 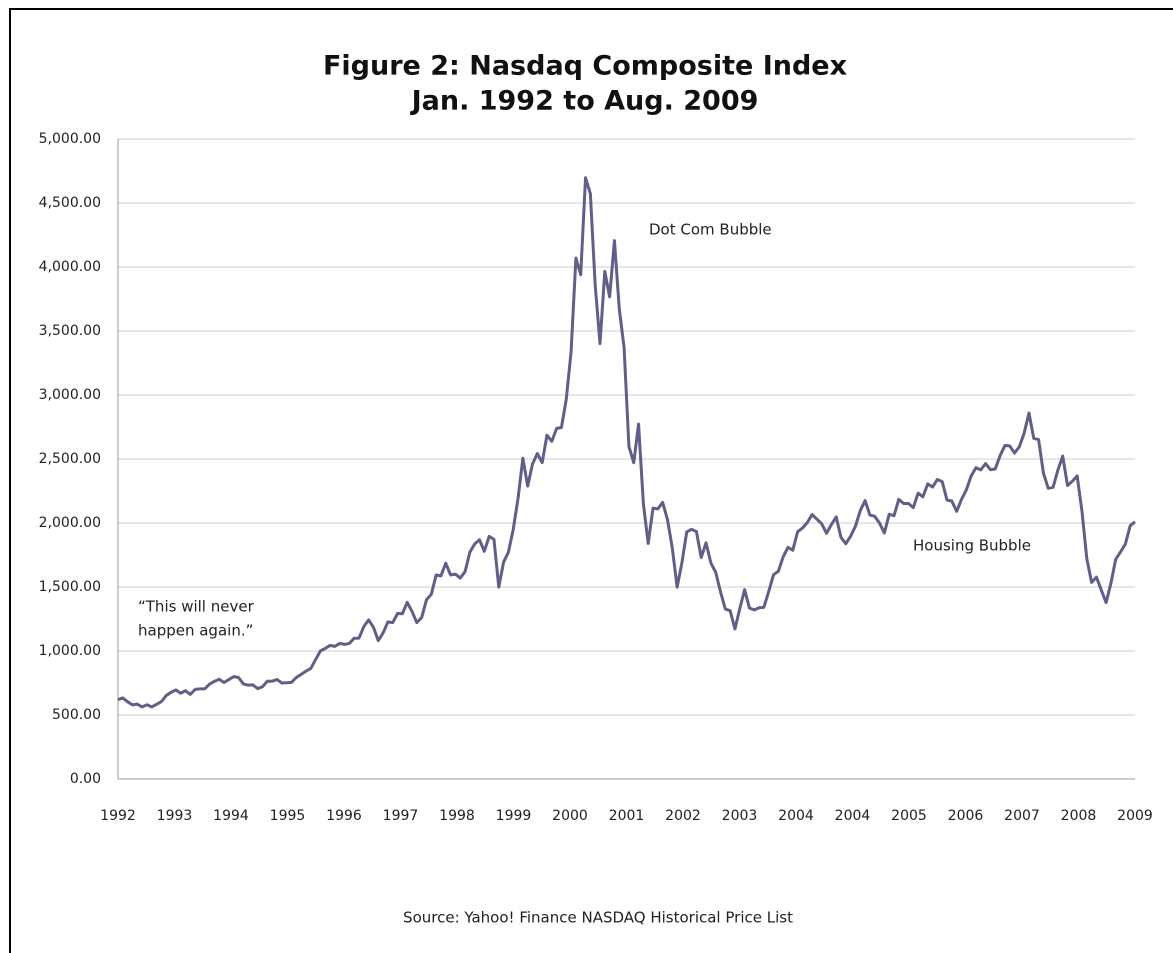 I want to click on x-tick-label: 2006, so click(x=966, y=816).